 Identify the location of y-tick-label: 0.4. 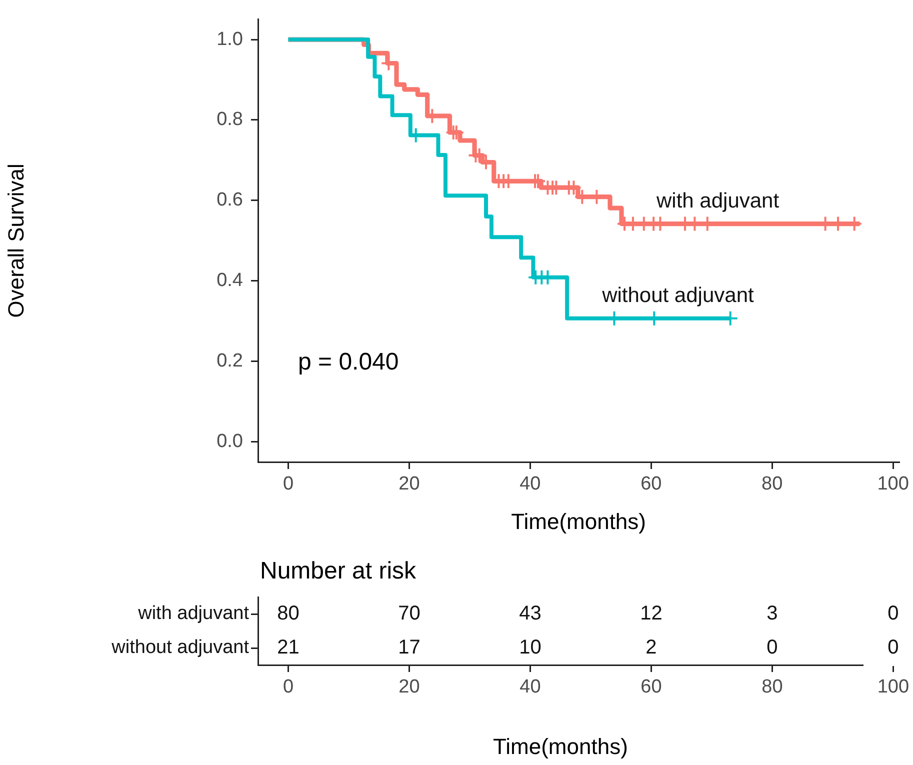
(230, 281).